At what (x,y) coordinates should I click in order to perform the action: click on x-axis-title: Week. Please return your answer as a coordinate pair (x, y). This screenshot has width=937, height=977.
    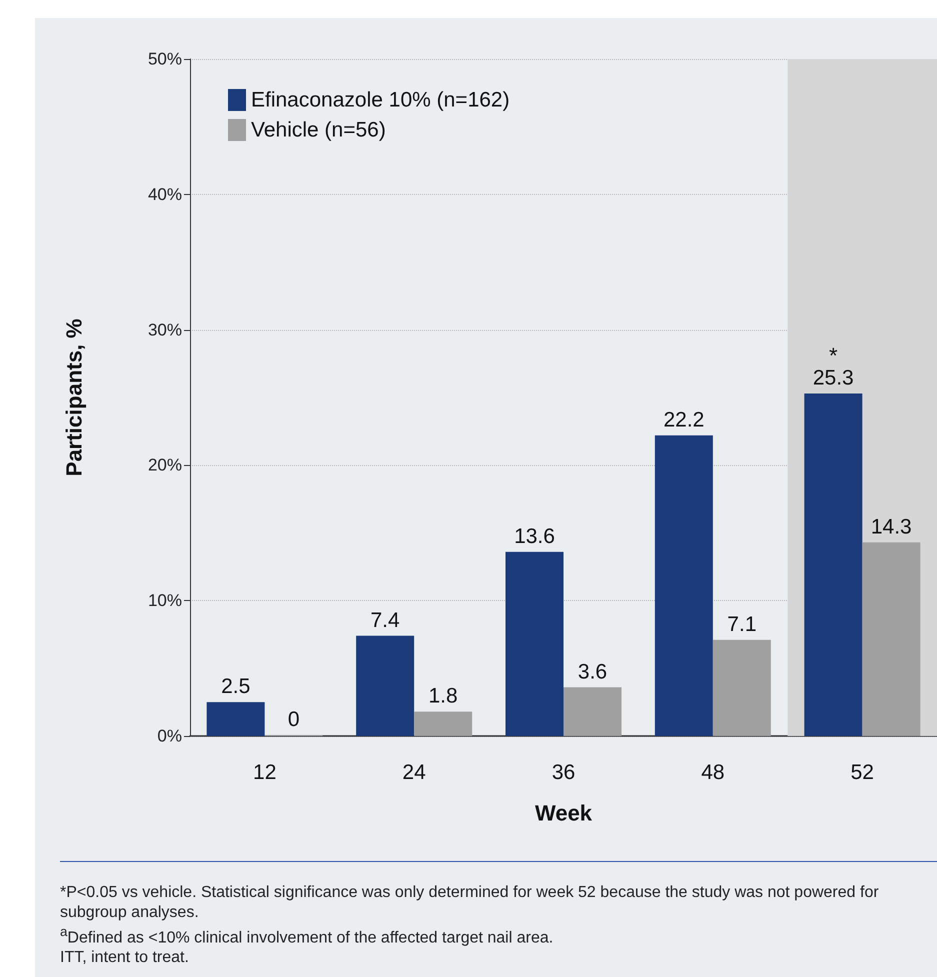
    Looking at the image, I should click on (563, 813).